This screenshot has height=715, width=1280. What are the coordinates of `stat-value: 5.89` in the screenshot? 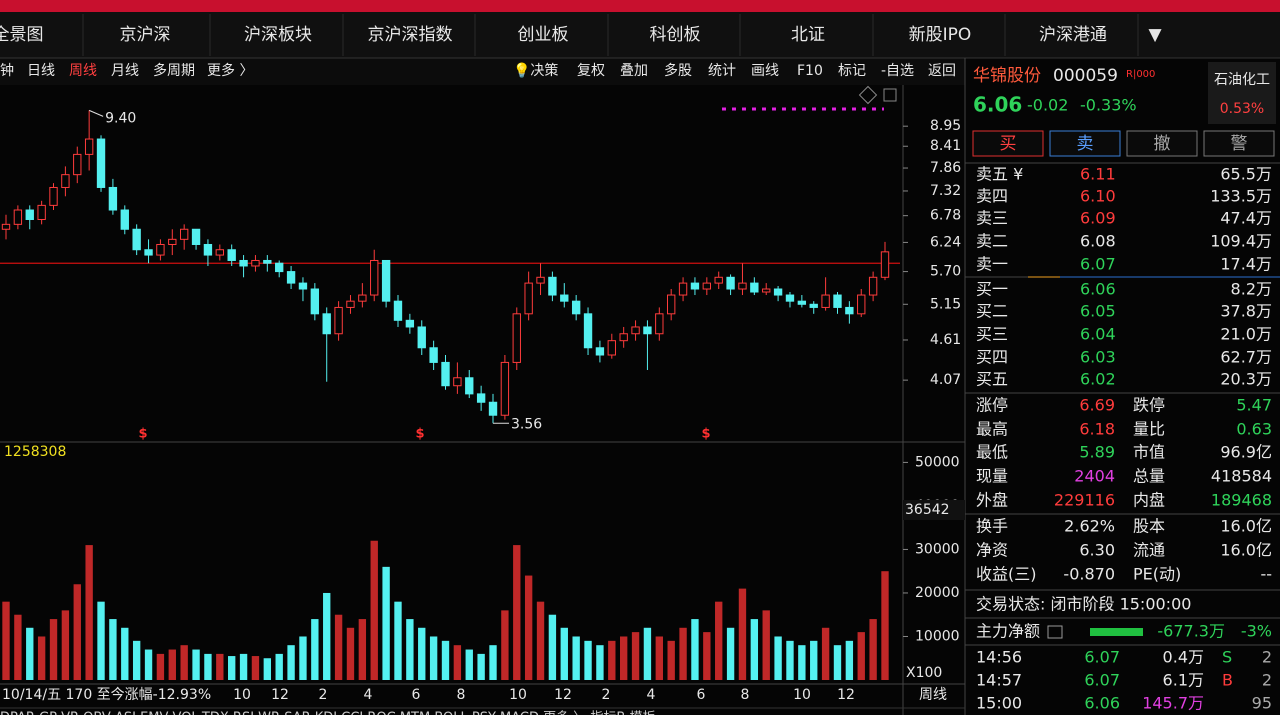 It's located at (1097, 452).